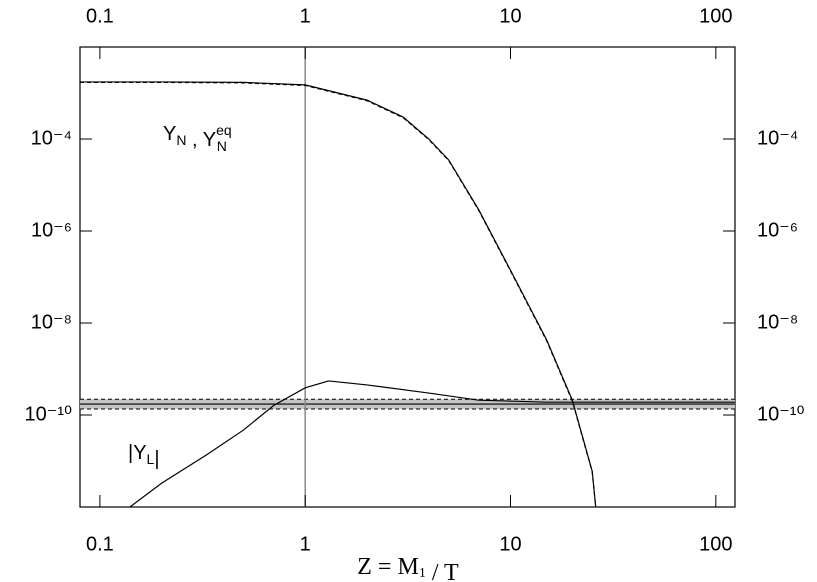  I want to click on x-tick-label-top: 10, so click(510, 16).